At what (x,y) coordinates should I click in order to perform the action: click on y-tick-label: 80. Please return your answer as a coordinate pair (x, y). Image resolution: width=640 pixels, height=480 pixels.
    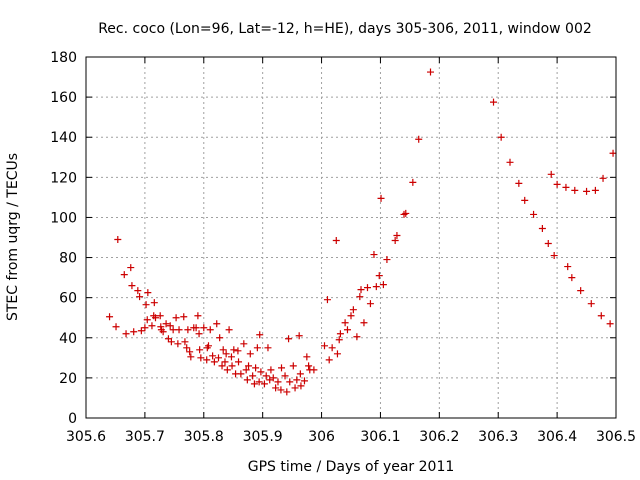
    Looking at the image, I should click on (68, 259).